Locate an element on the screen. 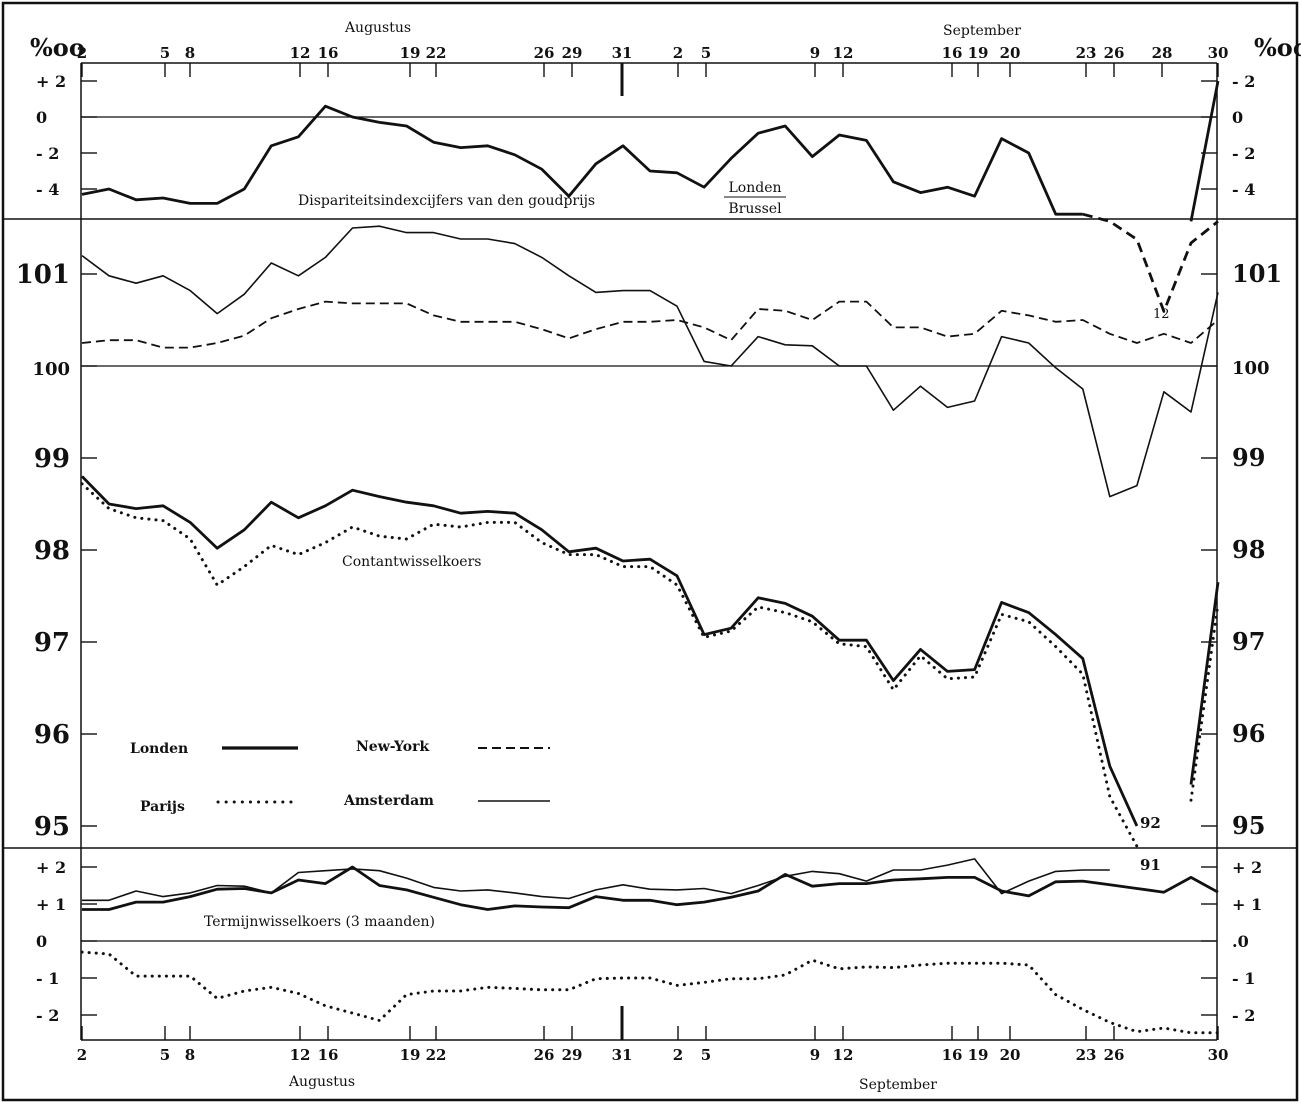 The width and height of the screenshot is (1301, 1104). middle-ytick-label-right: 99 is located at coordinates (1248, 457).